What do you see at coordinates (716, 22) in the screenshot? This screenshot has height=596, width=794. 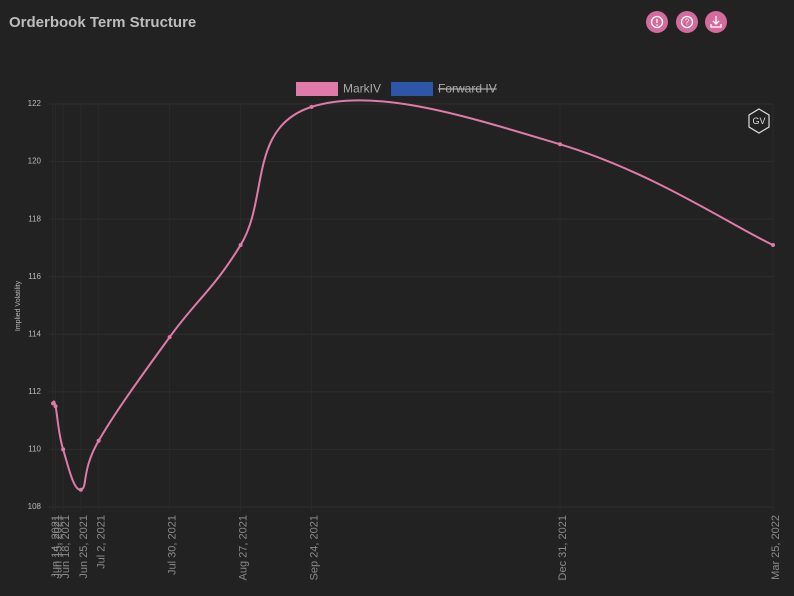 I see `download-button` at bounding box center [716, 22].